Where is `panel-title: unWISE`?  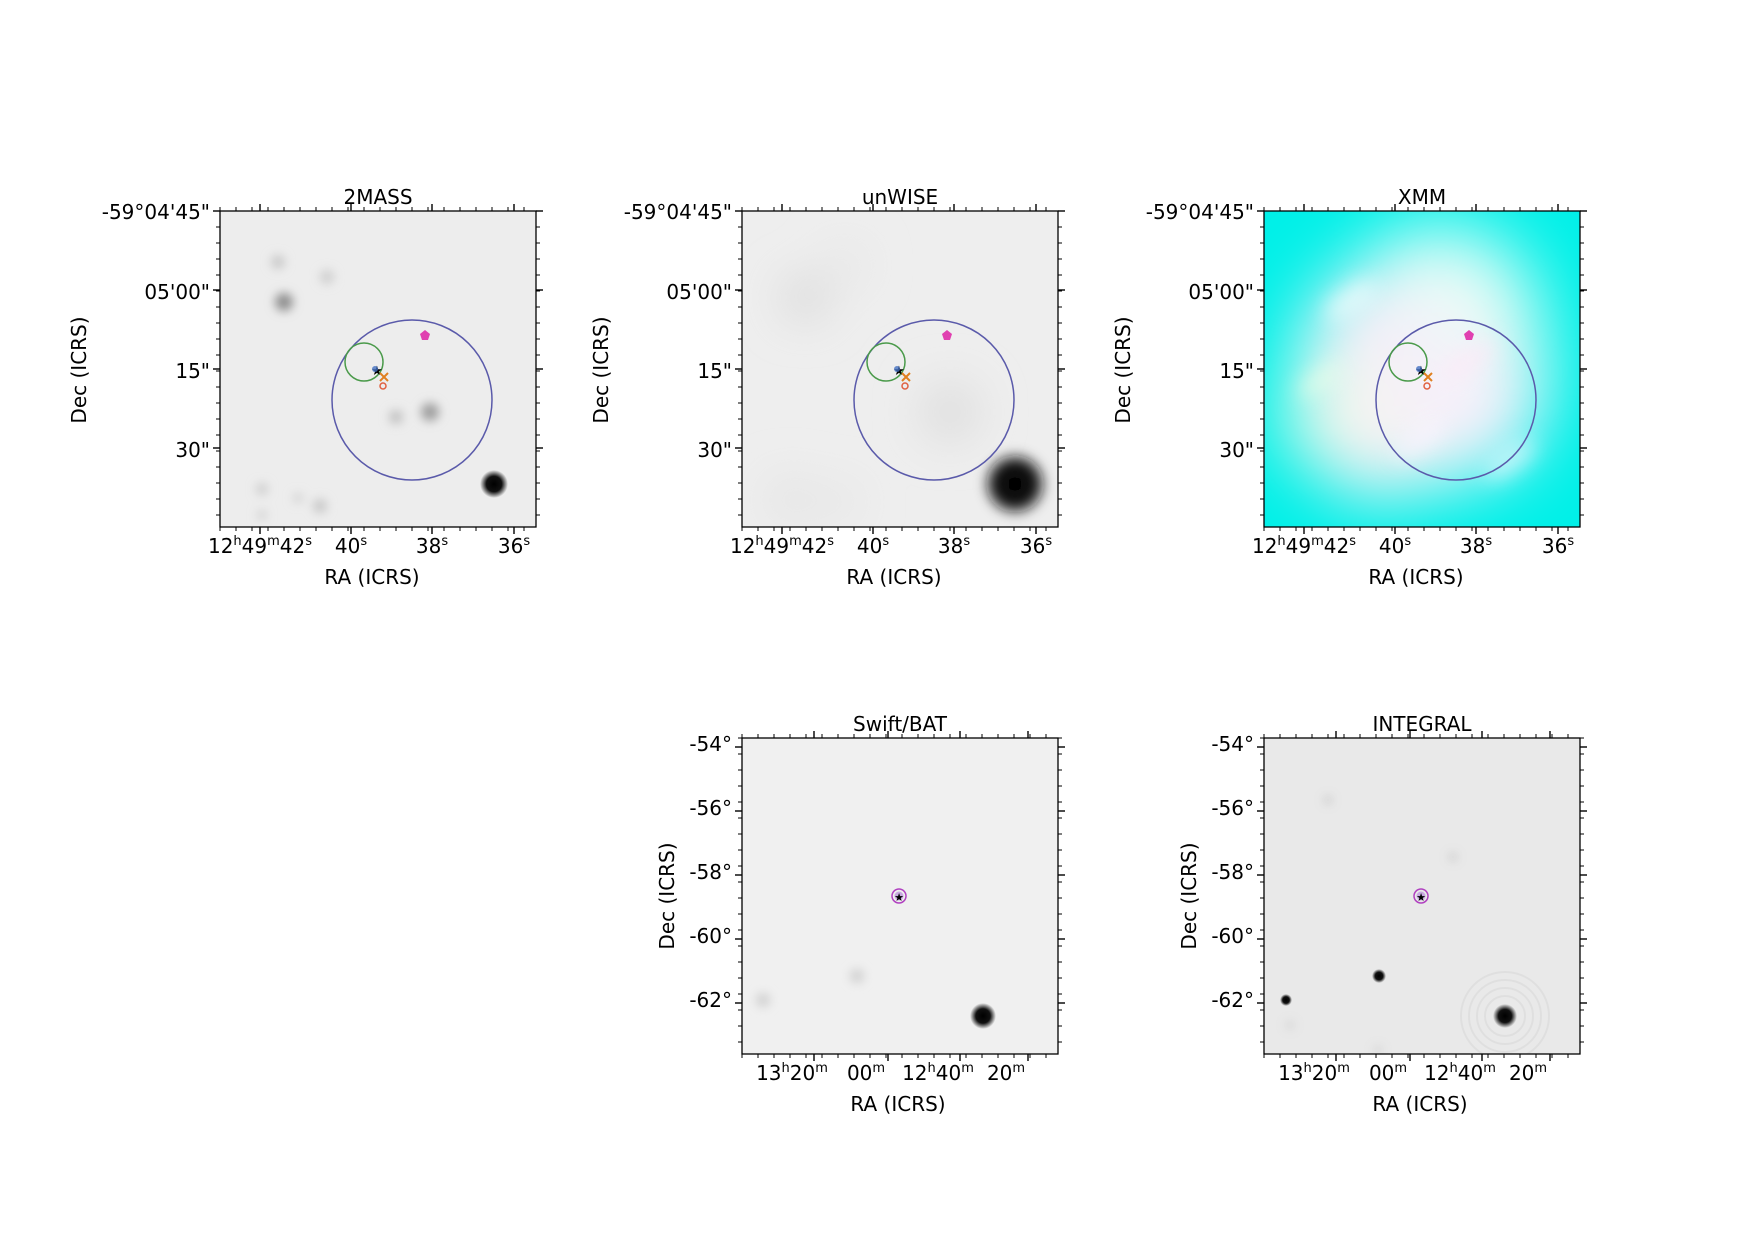 panel-title: unWISE is located at coordinates (900, 197).